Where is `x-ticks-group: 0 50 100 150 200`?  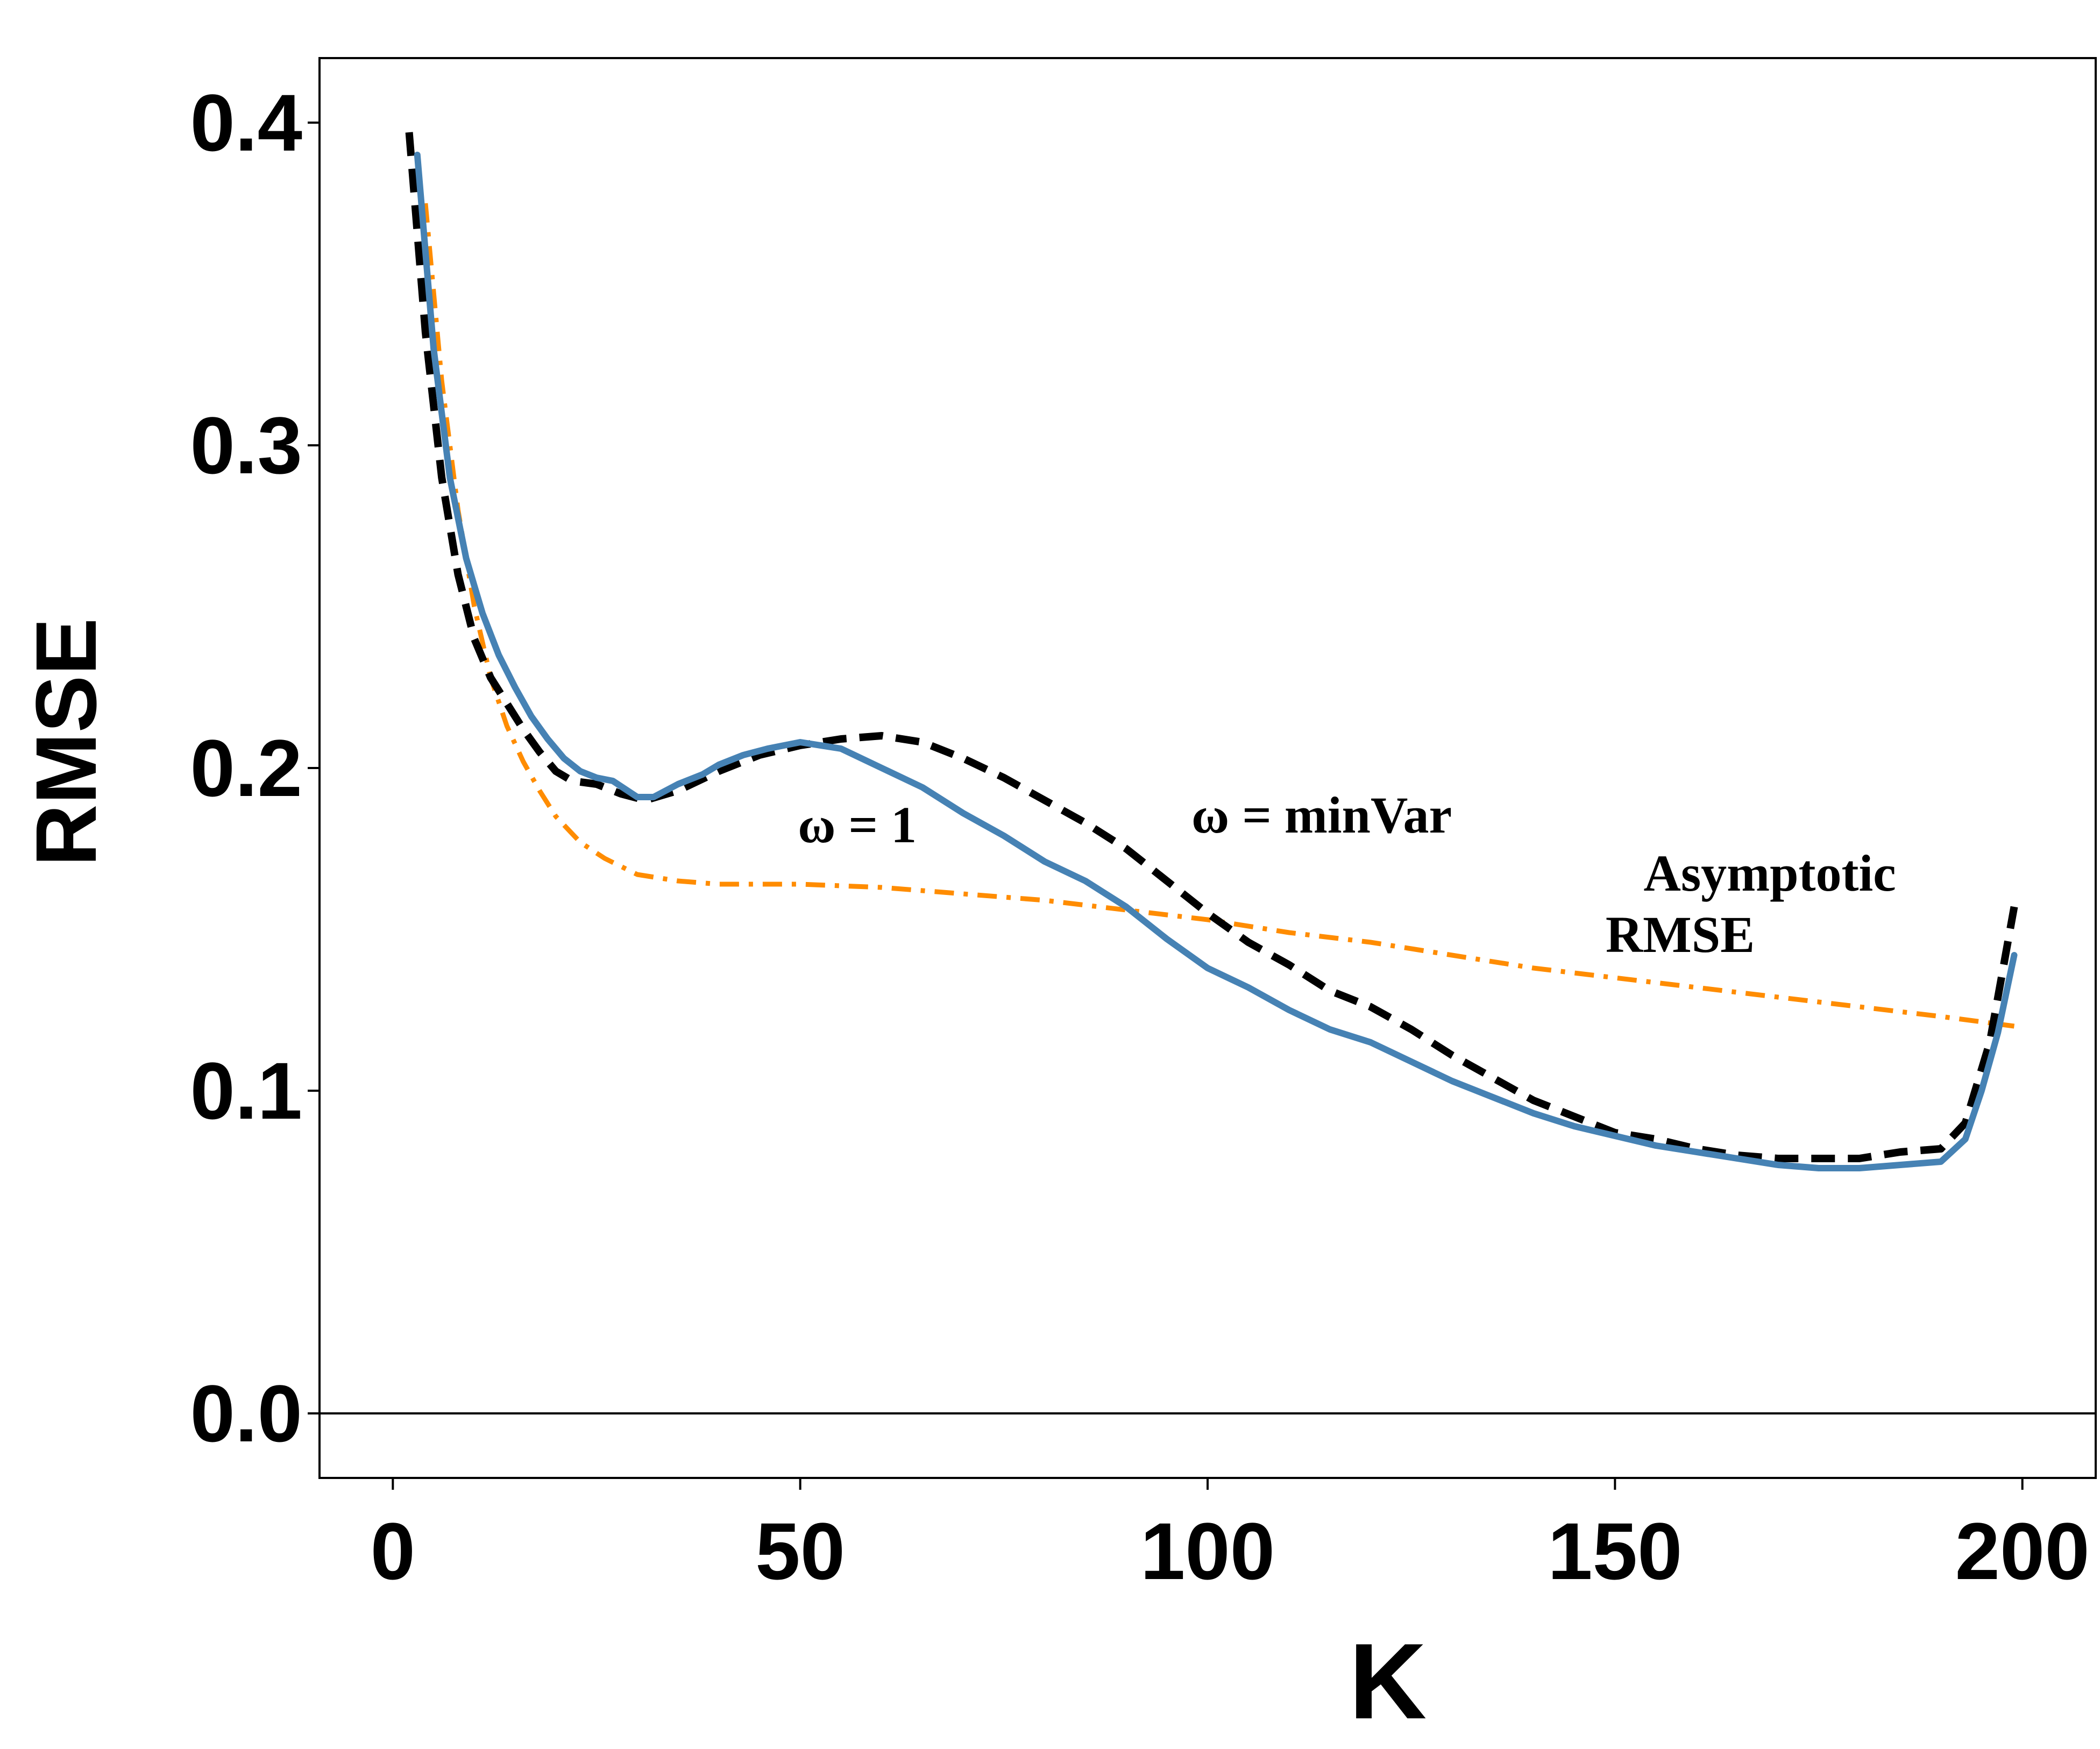 x-ticks-group: 0 50 100 150 200 is located at coordinates (1230, 1537).